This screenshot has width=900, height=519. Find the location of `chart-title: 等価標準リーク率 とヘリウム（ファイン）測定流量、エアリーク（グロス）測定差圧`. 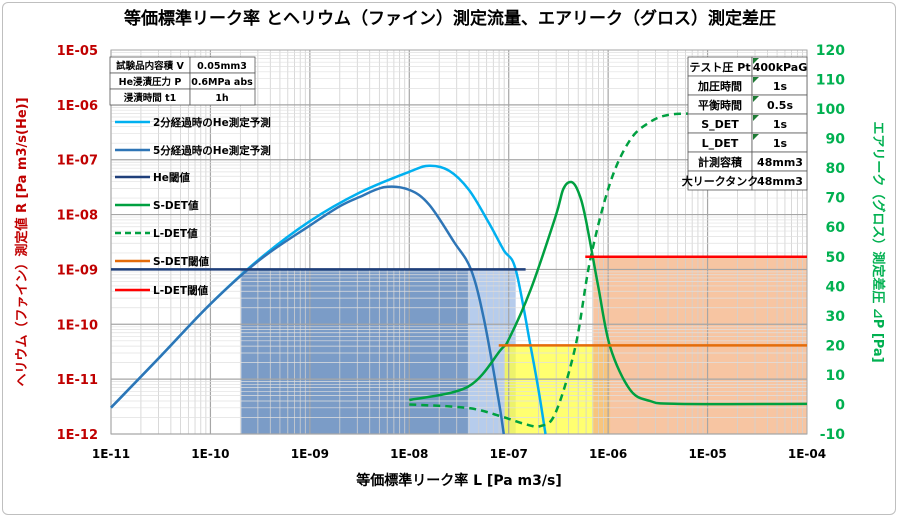

chart-title: 等価標準リーク率 とヘリウム（ファイン）測定流量、エアリーク（グロス）測定差圧 is located at coordinates (450, 18).